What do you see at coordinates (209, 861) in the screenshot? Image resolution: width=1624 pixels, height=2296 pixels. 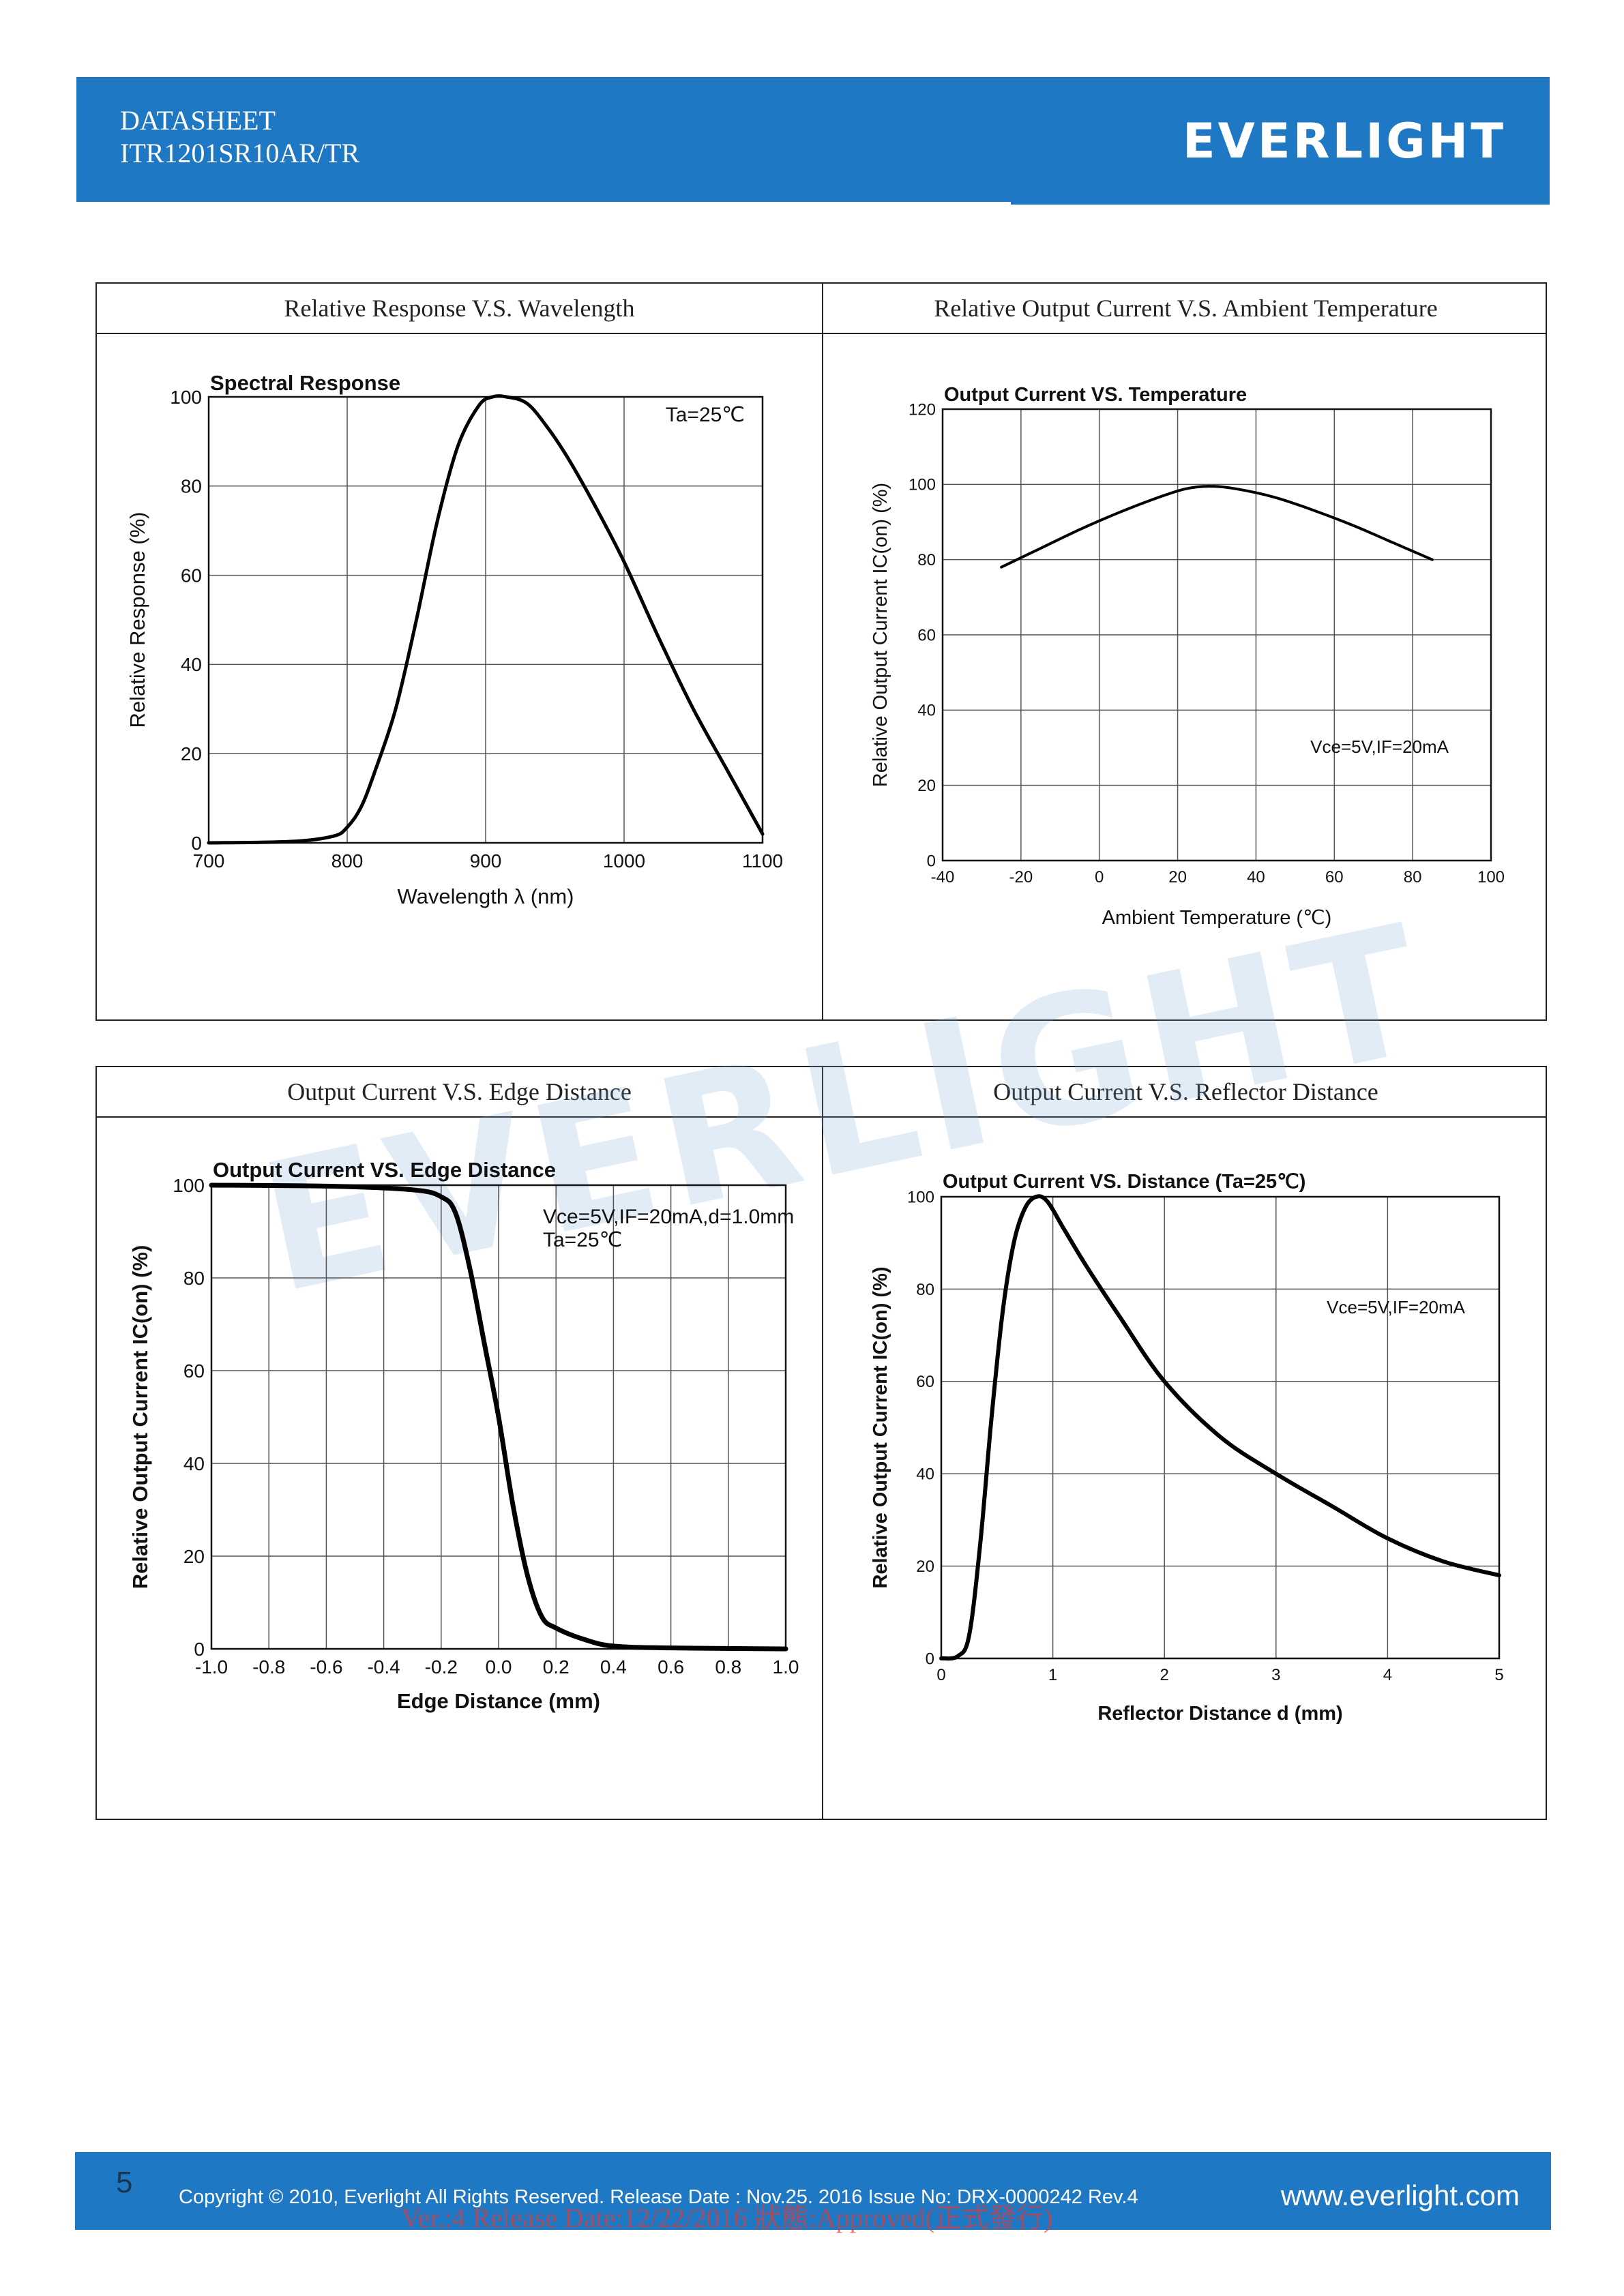 I see `x-tick-label: 700` at bounding box center [209, 861].